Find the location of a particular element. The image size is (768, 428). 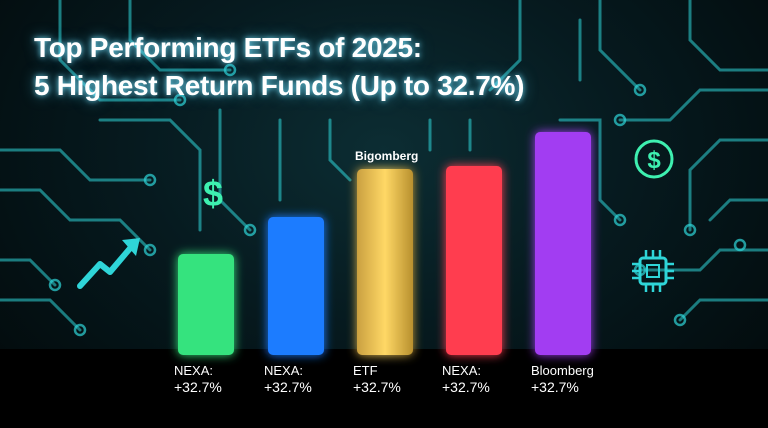

bar-label-4: NEXA: +32.7% is located at coordinates (466, 379).